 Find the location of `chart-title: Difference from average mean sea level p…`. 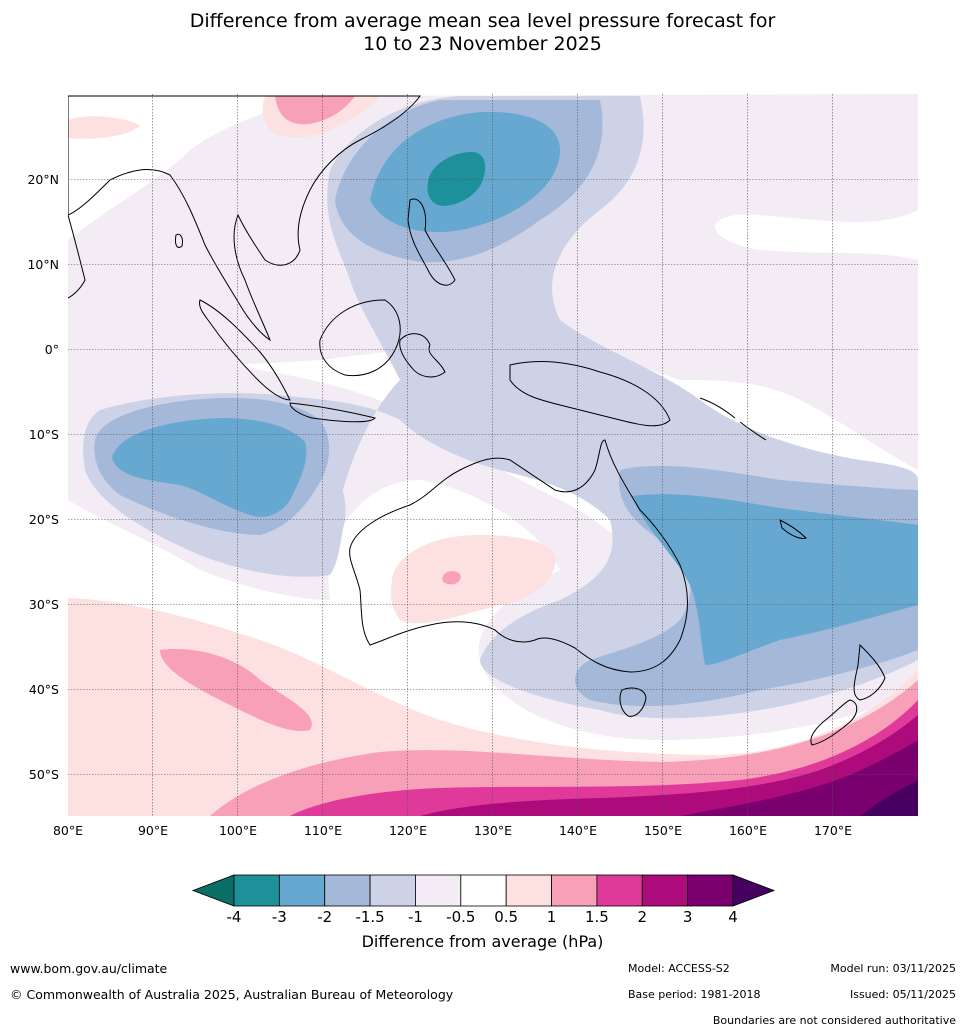

chart-title: Difference from average mean sea level p… is located at coordinates (482, 33).